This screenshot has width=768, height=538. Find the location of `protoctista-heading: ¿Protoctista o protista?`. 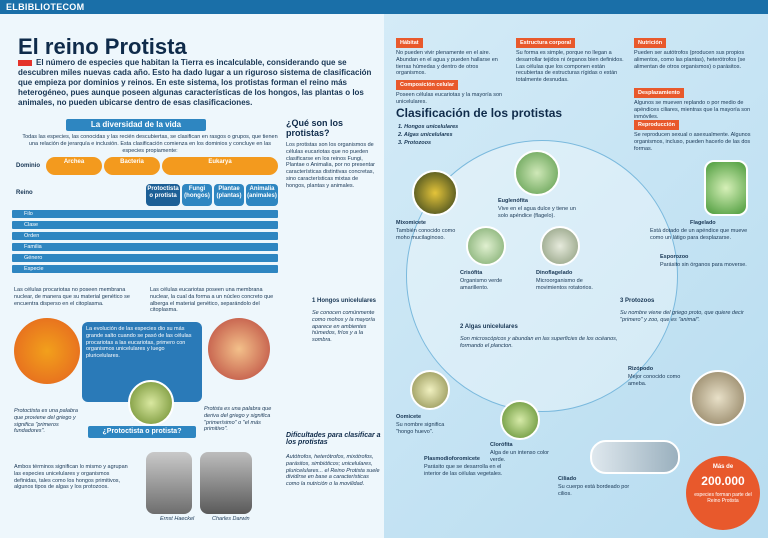

protoctista-heading: ¿Protoctista o protista? is located at coordinates (142, 432).